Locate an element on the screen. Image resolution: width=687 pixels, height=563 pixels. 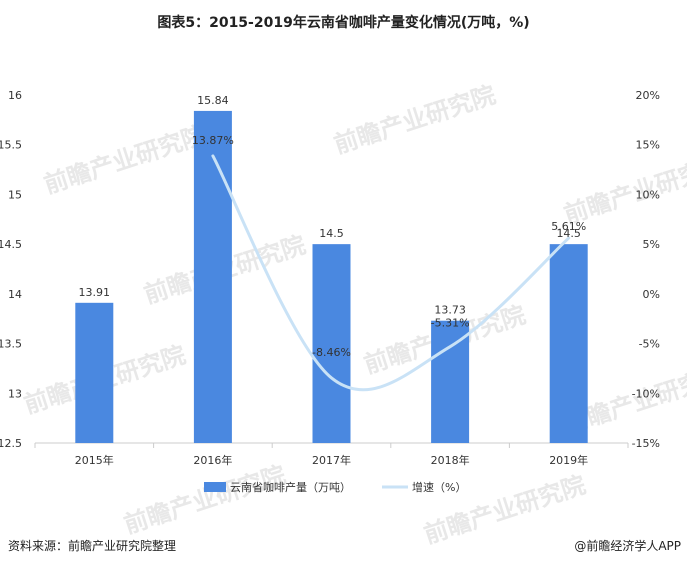
y-left-tick-label: 14.5 is located at coordinates (11, 244).